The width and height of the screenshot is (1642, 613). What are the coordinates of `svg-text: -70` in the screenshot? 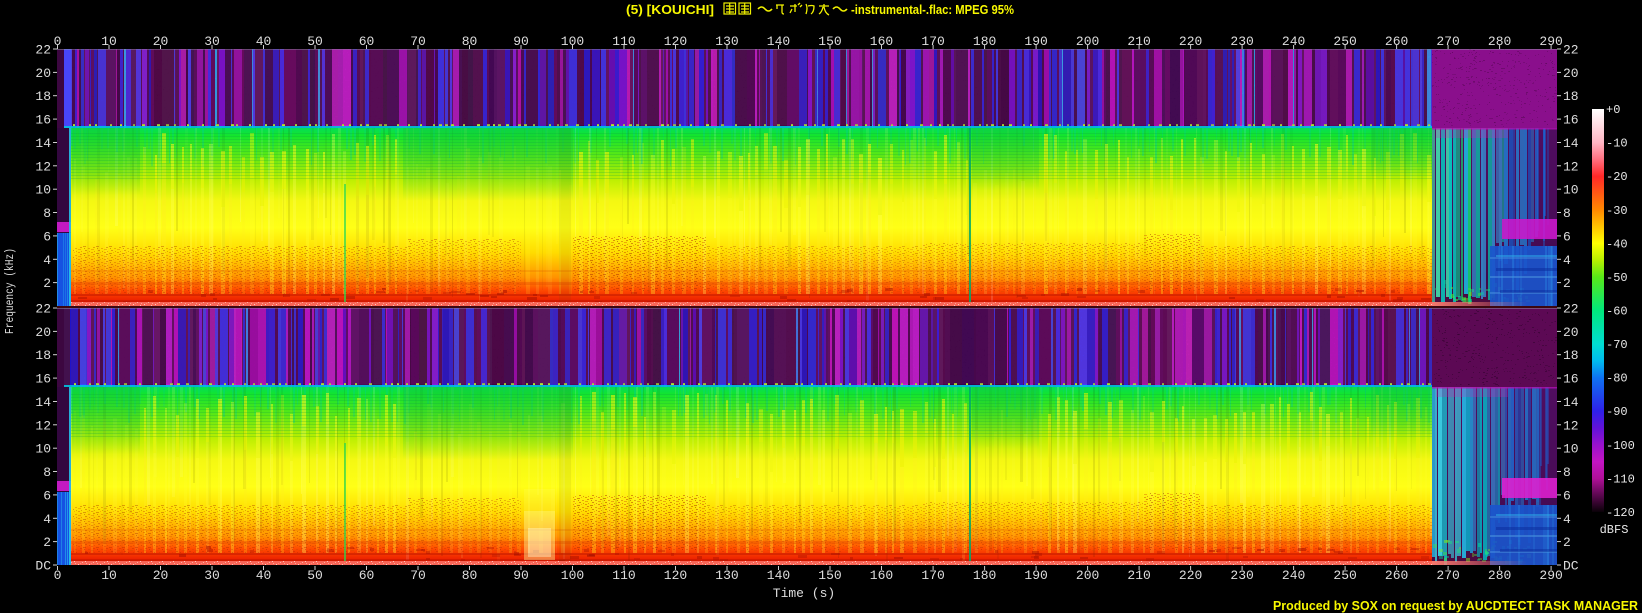 It's located at (1617, 345).